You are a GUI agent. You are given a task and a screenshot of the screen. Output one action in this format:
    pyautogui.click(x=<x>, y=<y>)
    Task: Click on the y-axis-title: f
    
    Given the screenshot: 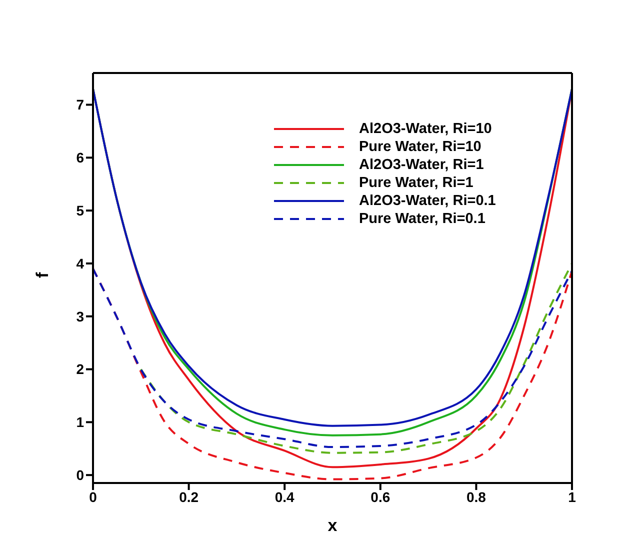 What is the action you would take?
    pyautogui.click(x=42, y=275)
    